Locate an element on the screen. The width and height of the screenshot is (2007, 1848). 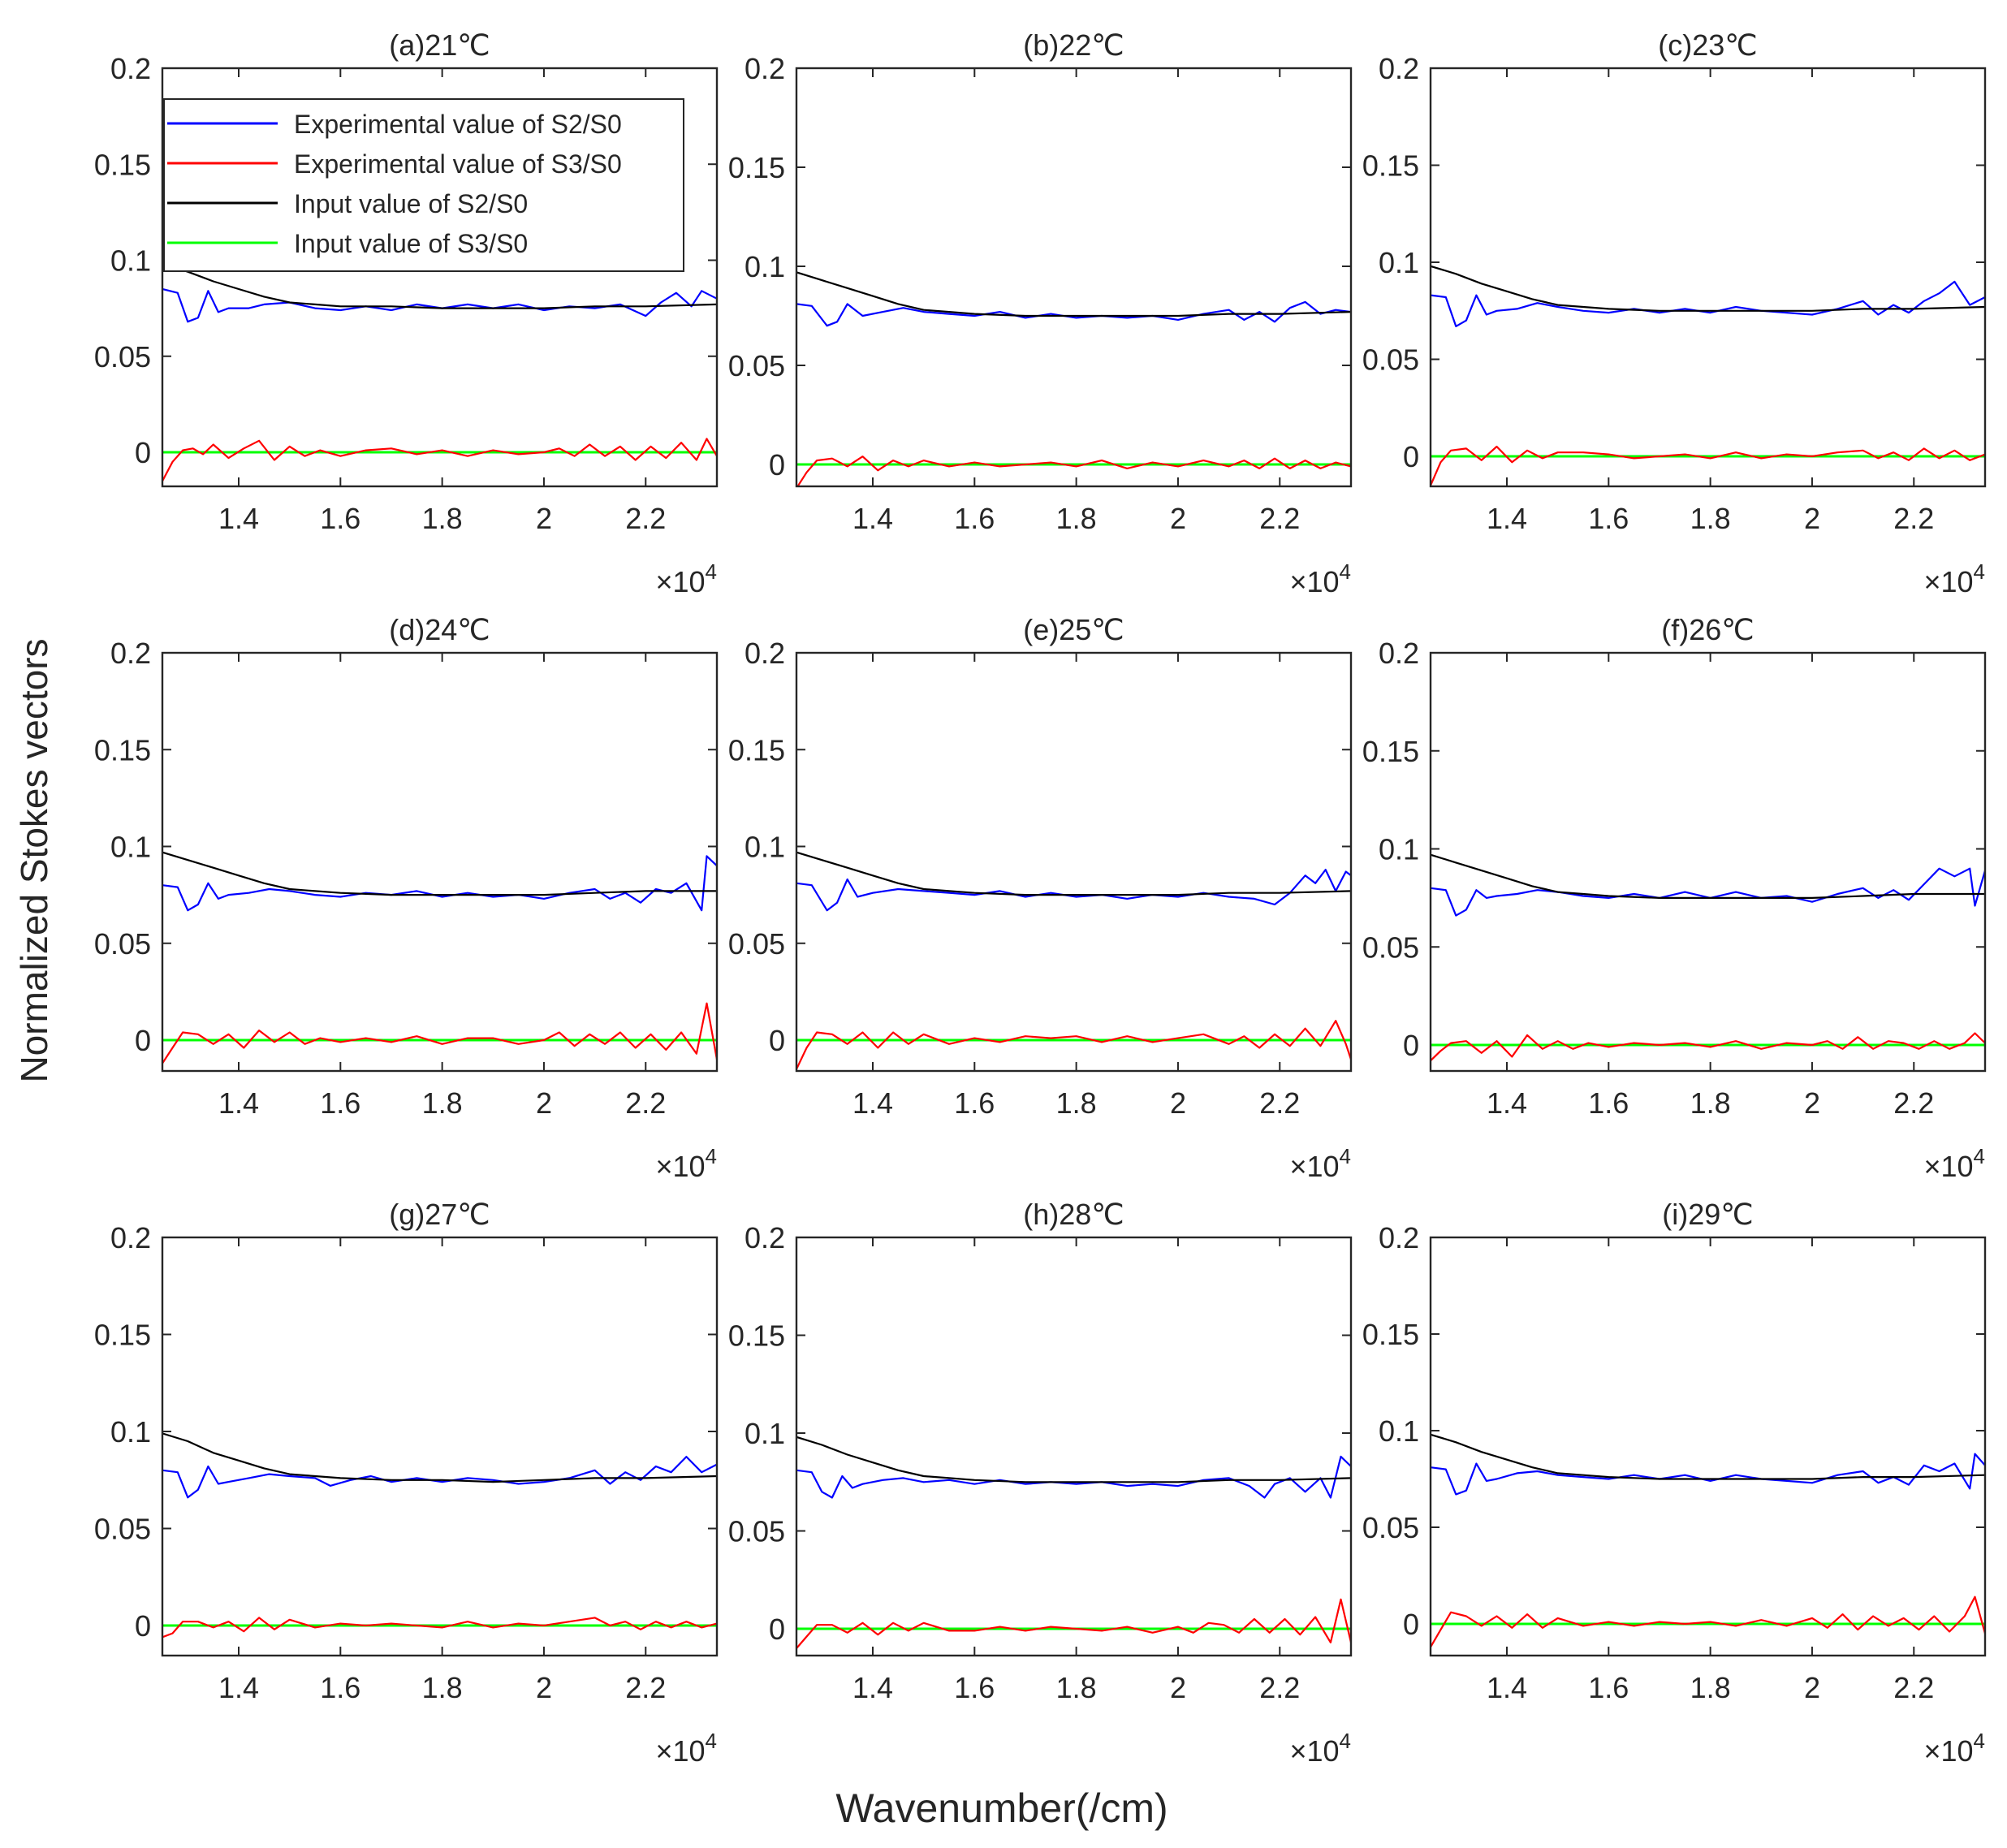
panel-i: (i)29℃ 0 0.05 0.1 0.15 0.2 1.4 1.6 1.8 2 2.2 ×10⁴ is located at coordinates (1674, 1483).